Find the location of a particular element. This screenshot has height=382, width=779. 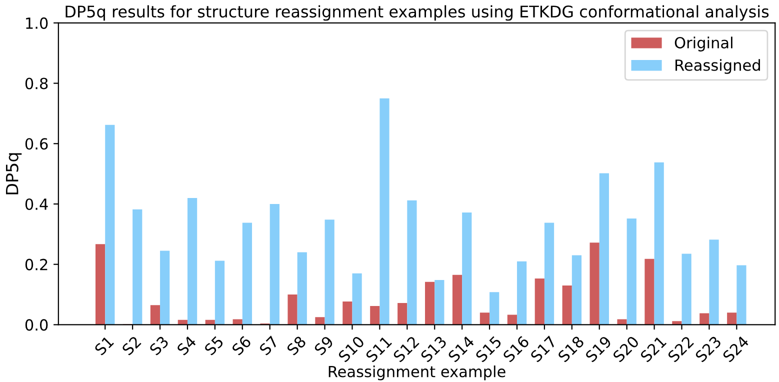

y-tick-label: 0.0 is located at coordinates (36, 325).